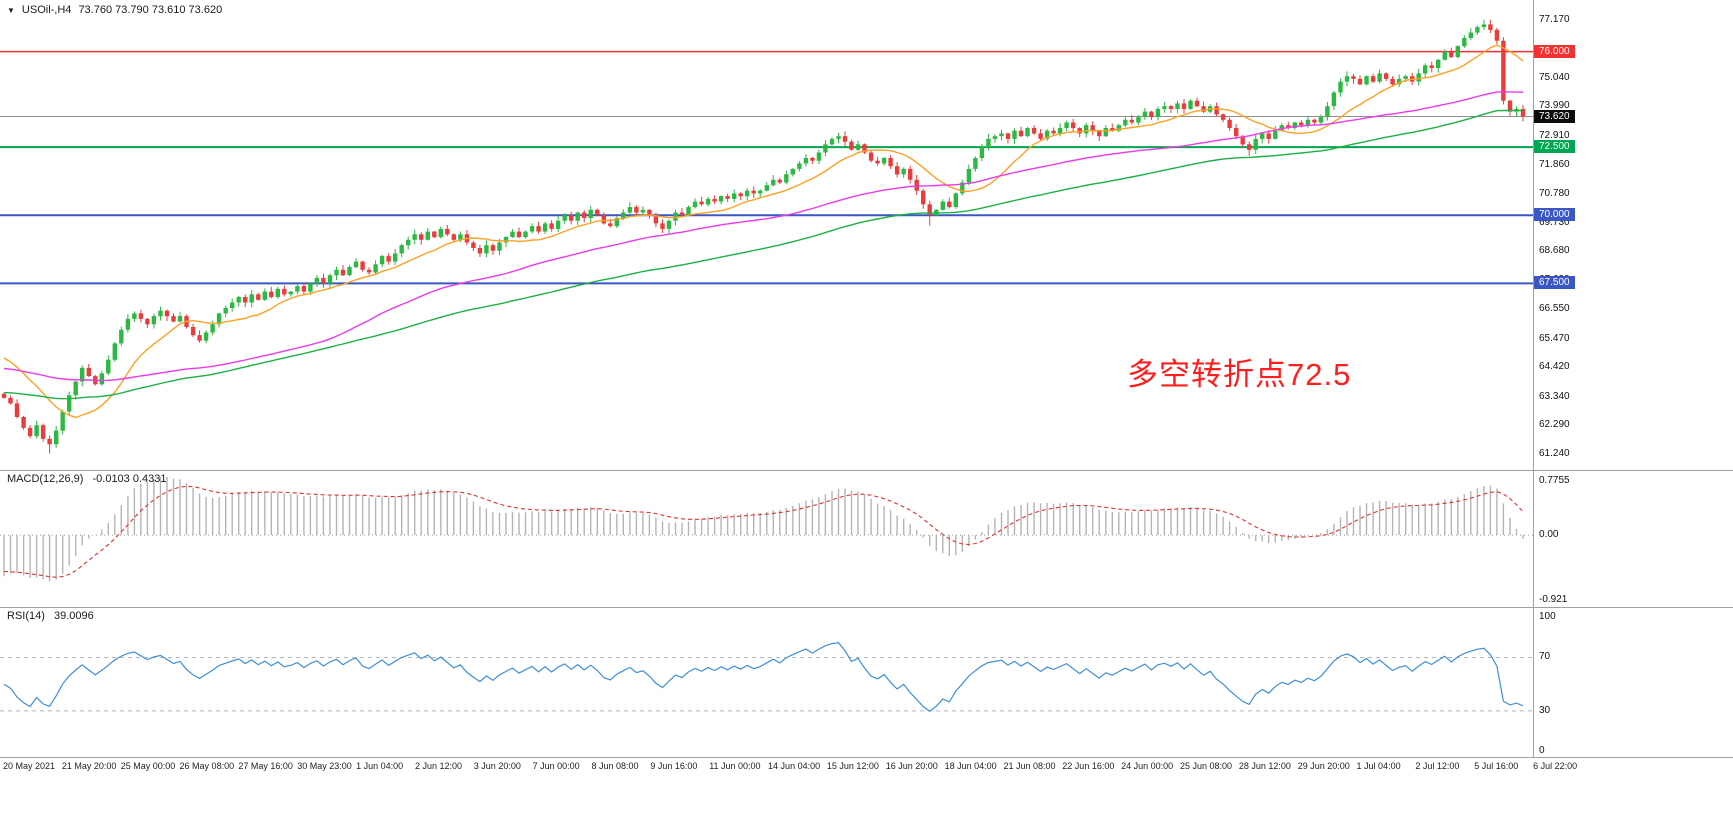 The width and height of the screenshot is (1733, 840). I want to click on macd-panel-plot, so click(766, 539).